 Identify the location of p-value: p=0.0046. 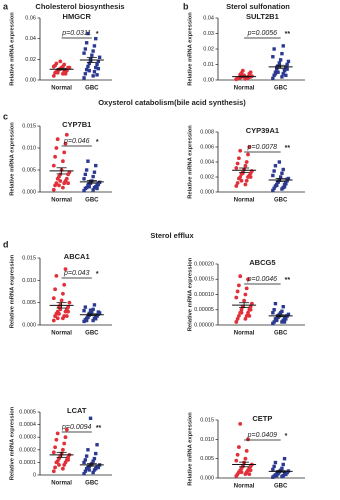
(262, 279).